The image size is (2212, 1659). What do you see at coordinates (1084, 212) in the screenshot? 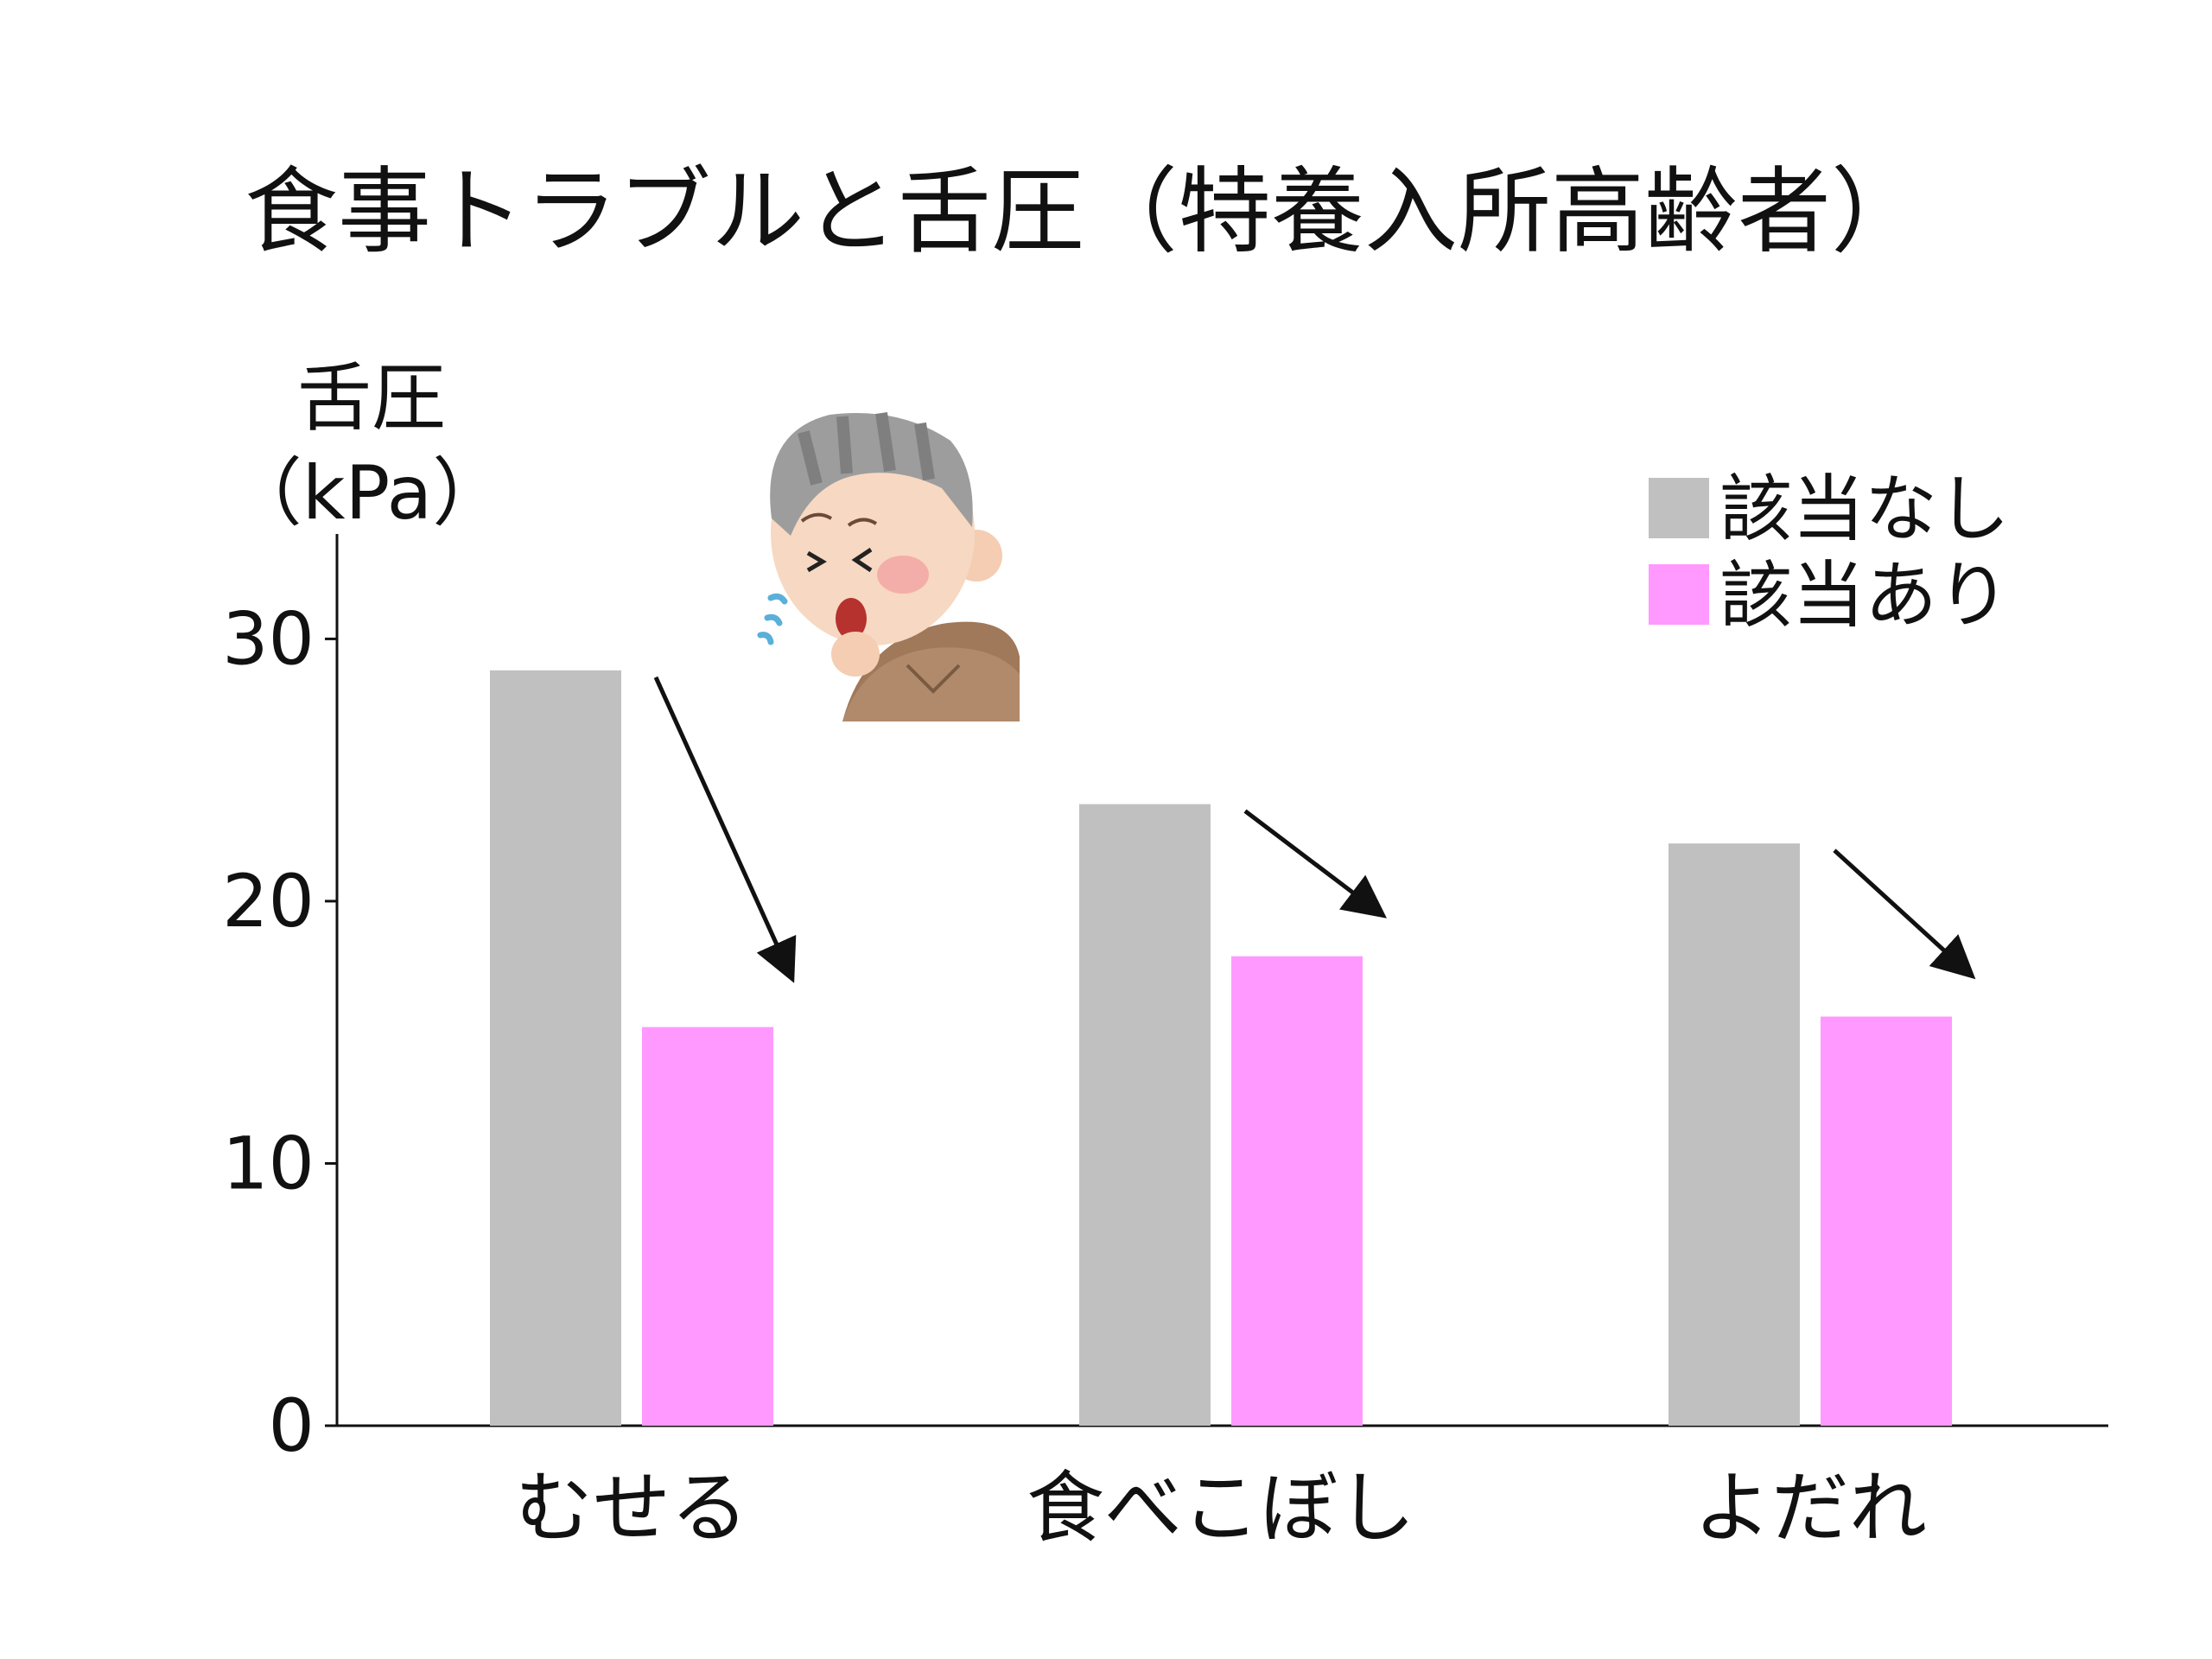
I see `chart-title: 食事トラブルと舌圧（特養入所高齢者）` at bounding box center [1084, 212].